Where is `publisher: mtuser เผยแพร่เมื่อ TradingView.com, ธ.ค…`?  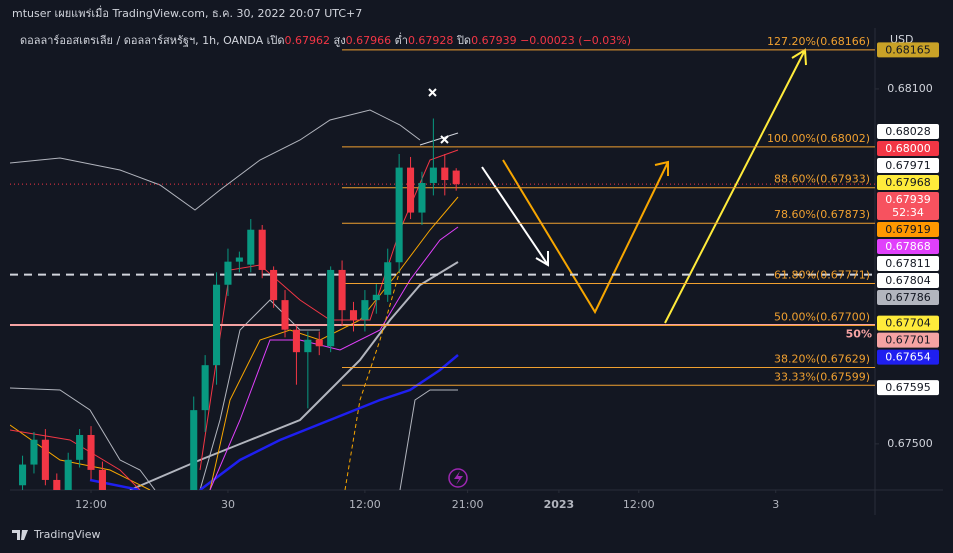
publisher: mtuser เผยแพร่เมื่อ TradingView.com, ธ.ค… is located at coordinates (187, 12).